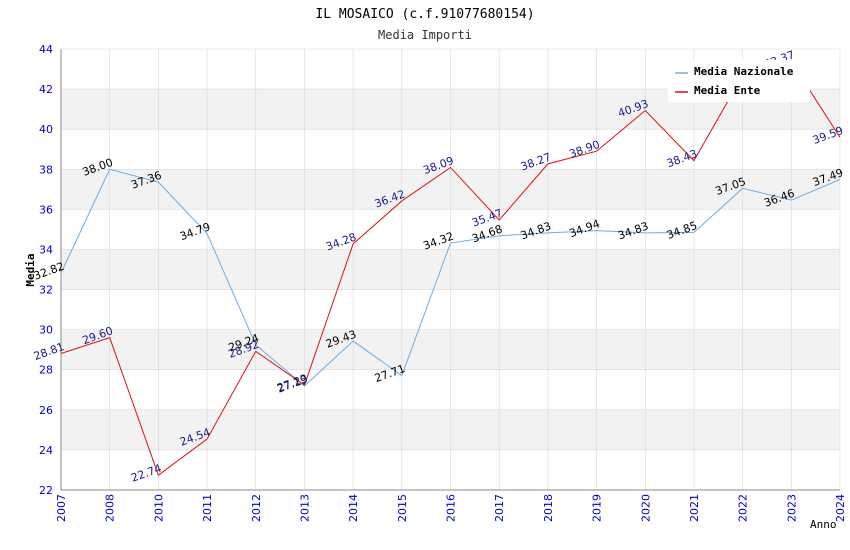 This screenshot has height=550, width=850. Describe the element at coordinates (46, 169) in the screenshot. I see `y-tick-label: 38` at that location.